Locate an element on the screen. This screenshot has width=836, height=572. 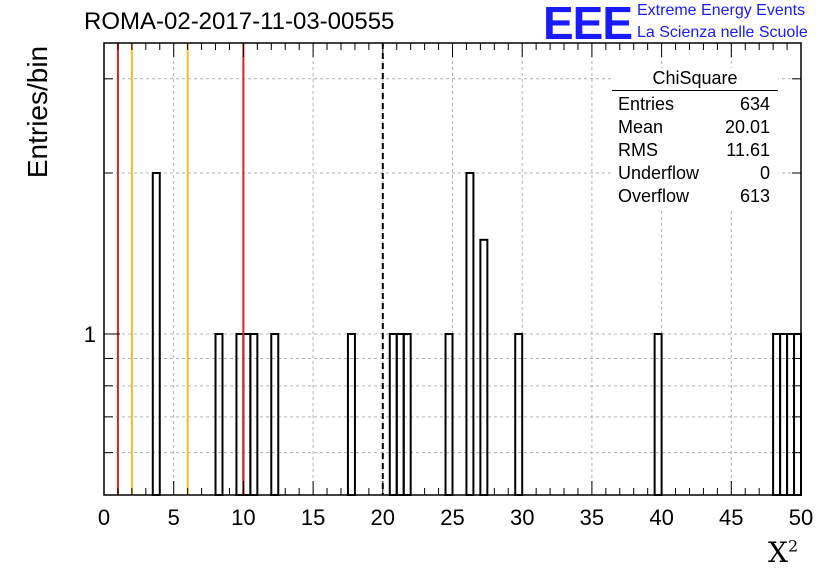
stats-row-entries: Entries 634 is located at coordinates (695, 104).